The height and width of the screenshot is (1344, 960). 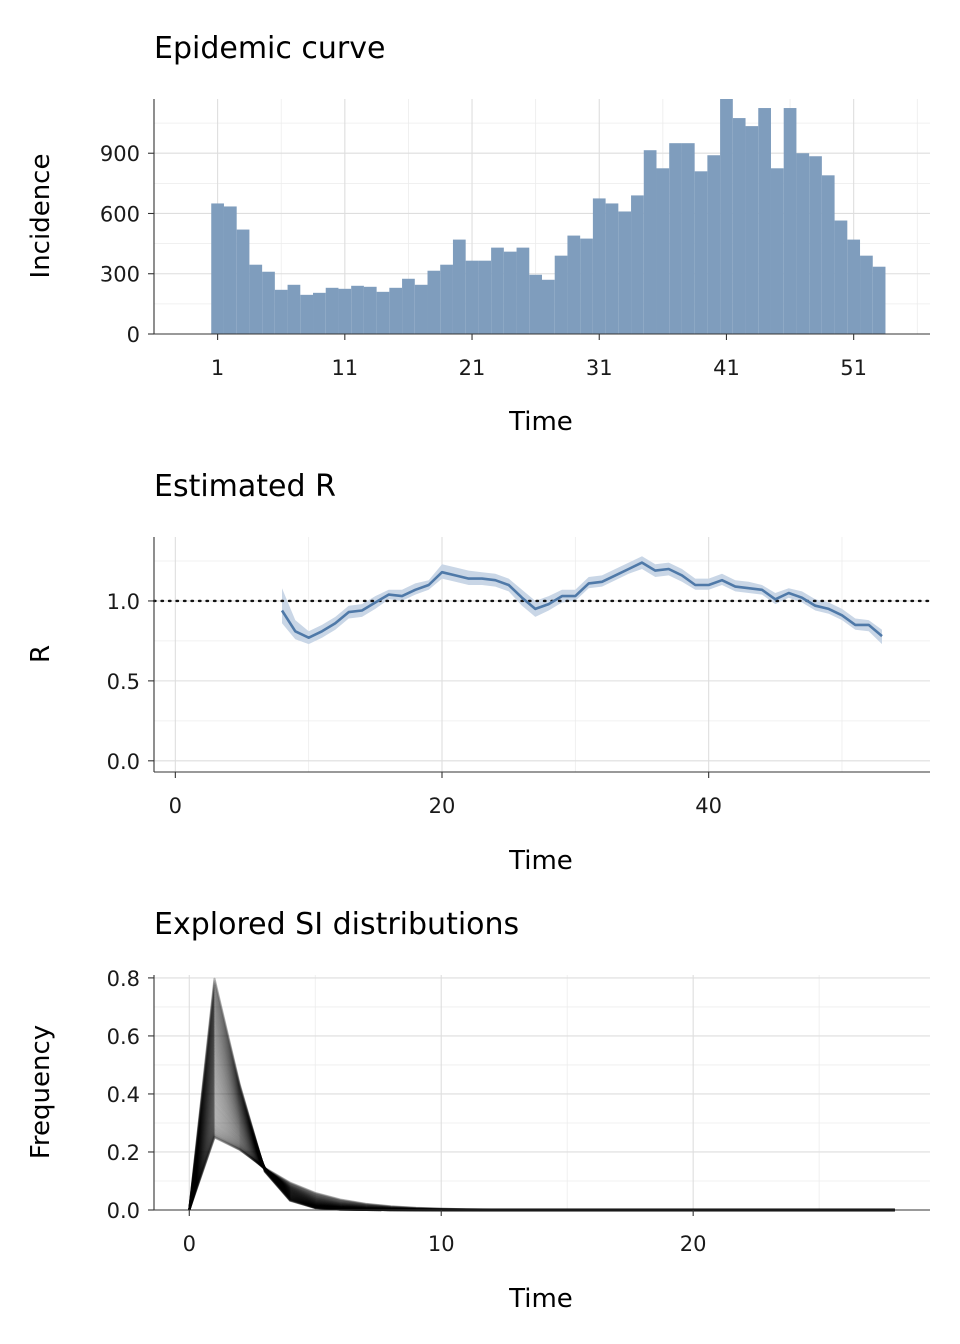 I want to click on estimated-r-ticks: 0 20 40 0.0 0.5 1.0, so click(x=414, y=704).